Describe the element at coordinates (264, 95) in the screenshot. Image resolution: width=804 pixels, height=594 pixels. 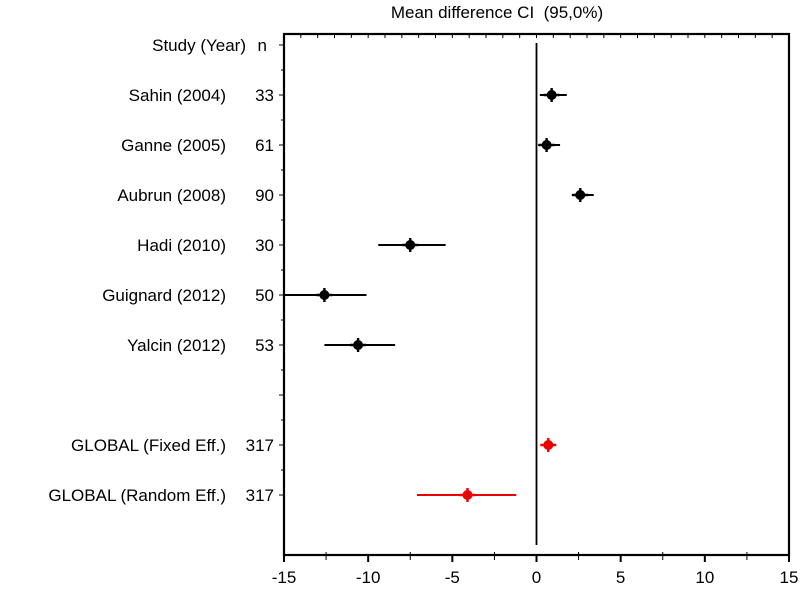
I see `n-label: 33` at that location.